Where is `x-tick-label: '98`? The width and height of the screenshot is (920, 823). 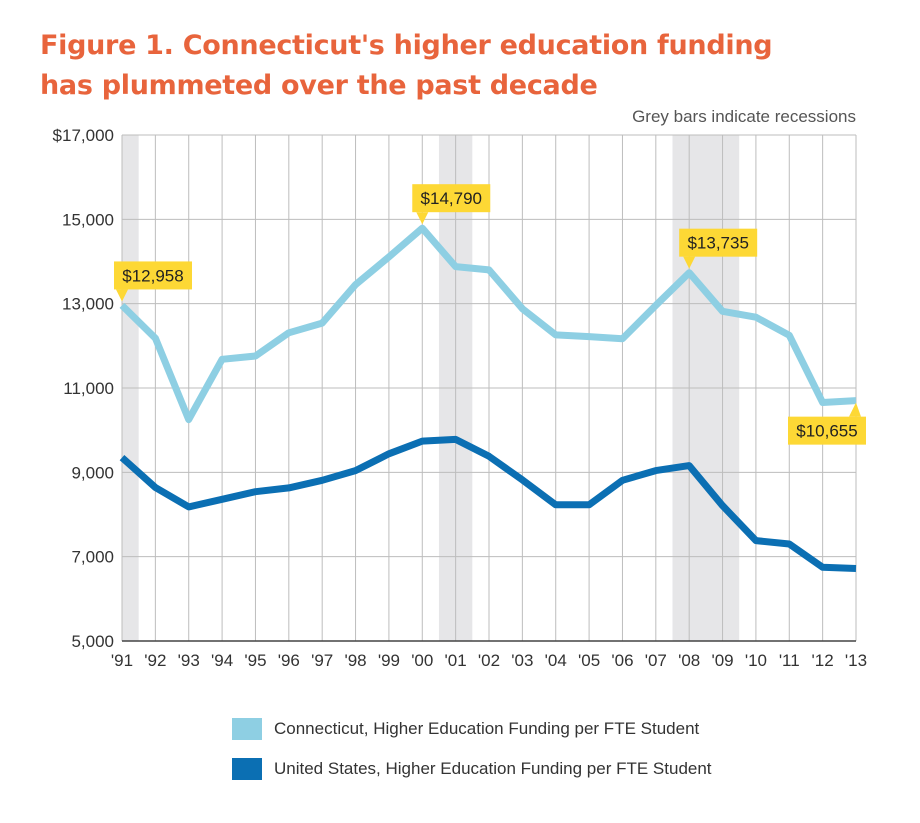
x-tick-label: '98 is located at coordinates (355, 660).